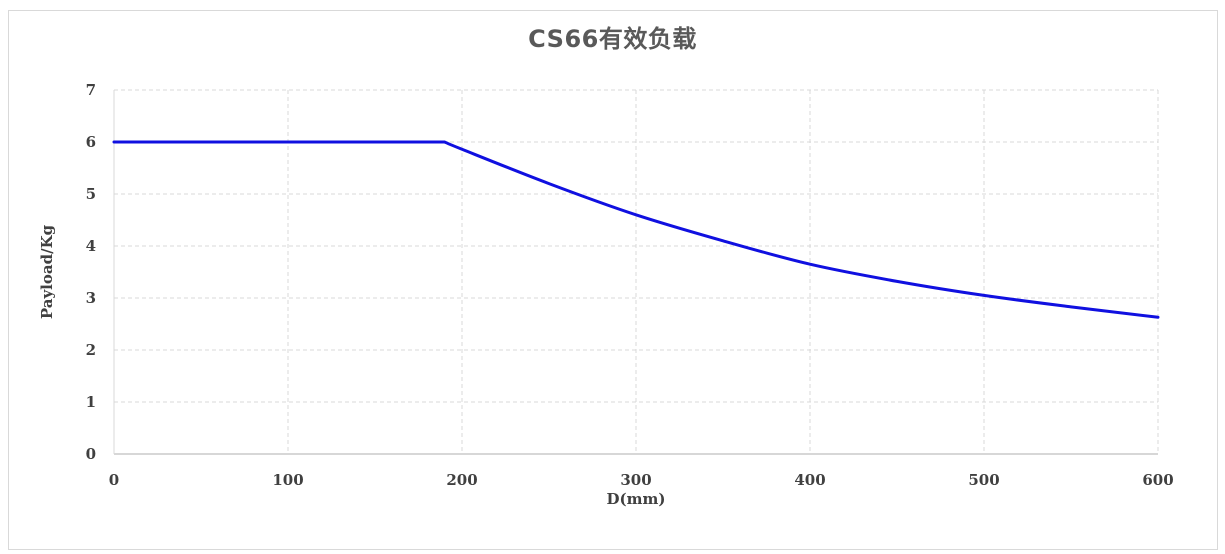  I want to click on y-tick-label: 7, so click(91, 90).